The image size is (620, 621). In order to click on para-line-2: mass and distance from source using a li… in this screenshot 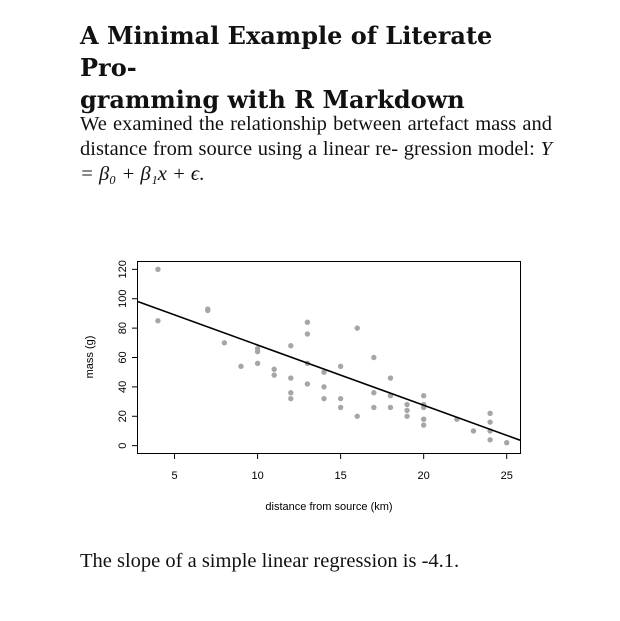, I will do `click(316, 136)`.